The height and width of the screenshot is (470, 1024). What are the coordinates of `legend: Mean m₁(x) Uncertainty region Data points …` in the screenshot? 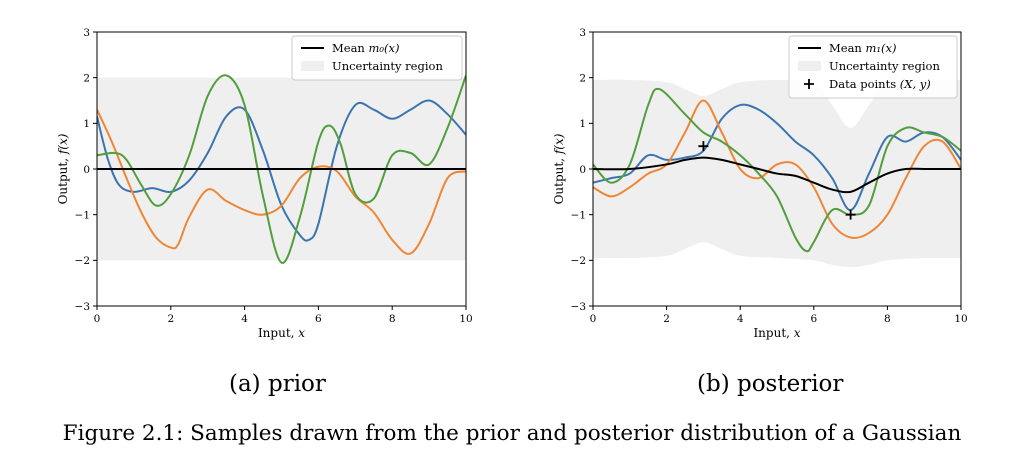 It's located at (873, 67).